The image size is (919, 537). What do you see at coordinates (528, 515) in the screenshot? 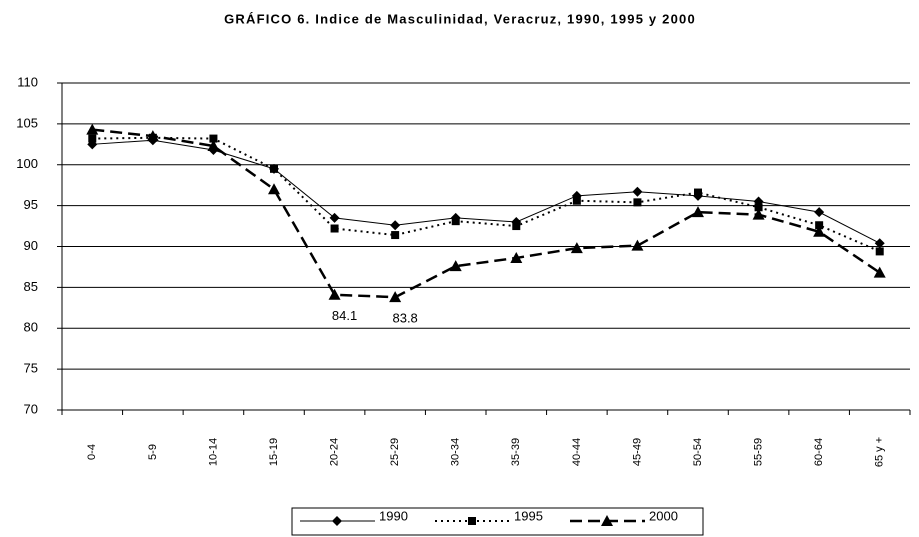
I see `legend-label: 1995` at bounding box center [528, 515].